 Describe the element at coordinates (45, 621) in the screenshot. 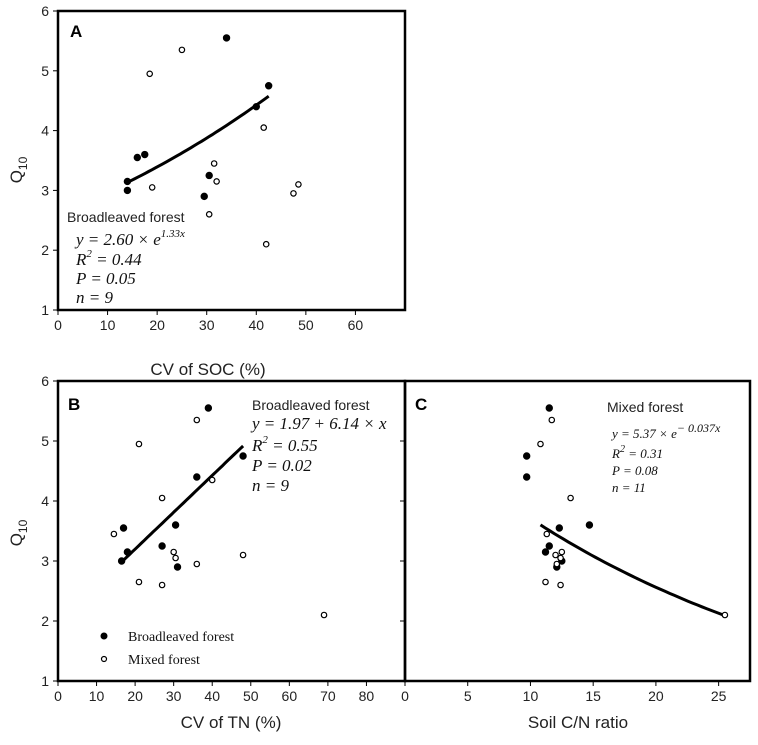

I see `panel-b-ytick-label: 2` at that location.